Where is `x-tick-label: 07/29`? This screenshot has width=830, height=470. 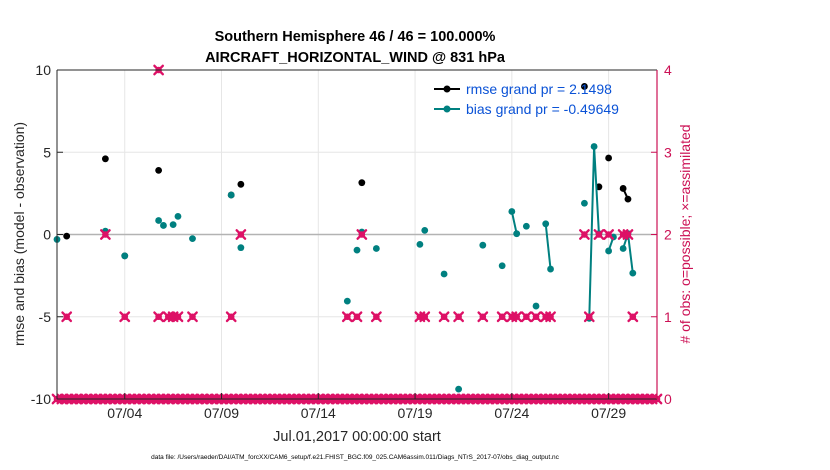
x-tick-label: 07/29 is located at coordinates (608, 413).